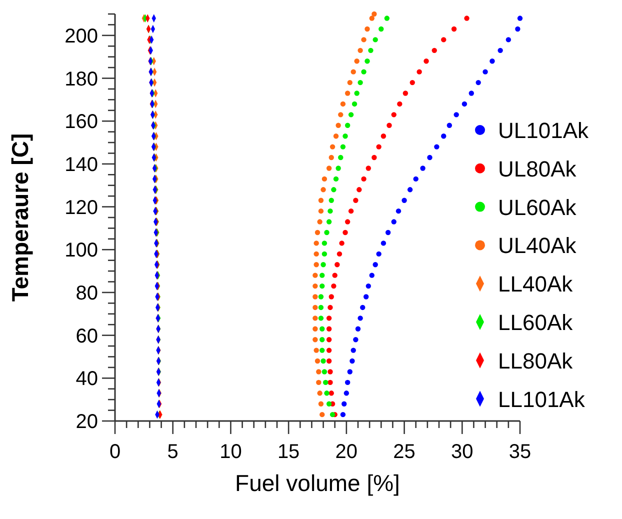 Image resolution: width=622 pixels, height=519 pixels. What do you see at coordinates (172, 452) in the screenshot?
I see `x-tick-label: 5` at bounding box center [172, 452].